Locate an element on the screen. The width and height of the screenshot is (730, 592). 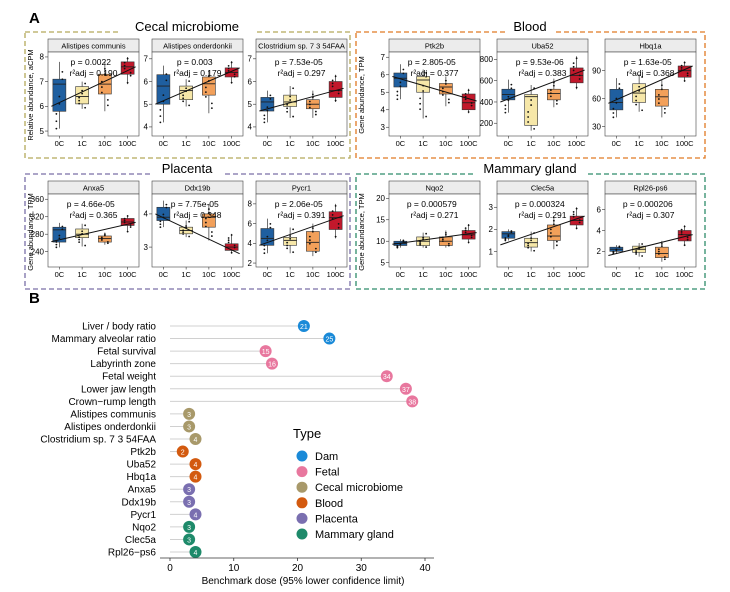
panel-title: Clec5a is located at coordinates (543, 188).